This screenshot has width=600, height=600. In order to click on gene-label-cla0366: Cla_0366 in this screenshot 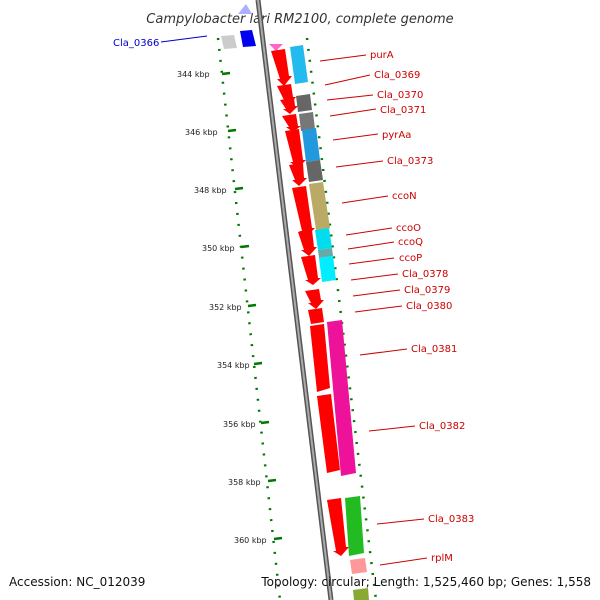, I will do `click(136, 43)`.